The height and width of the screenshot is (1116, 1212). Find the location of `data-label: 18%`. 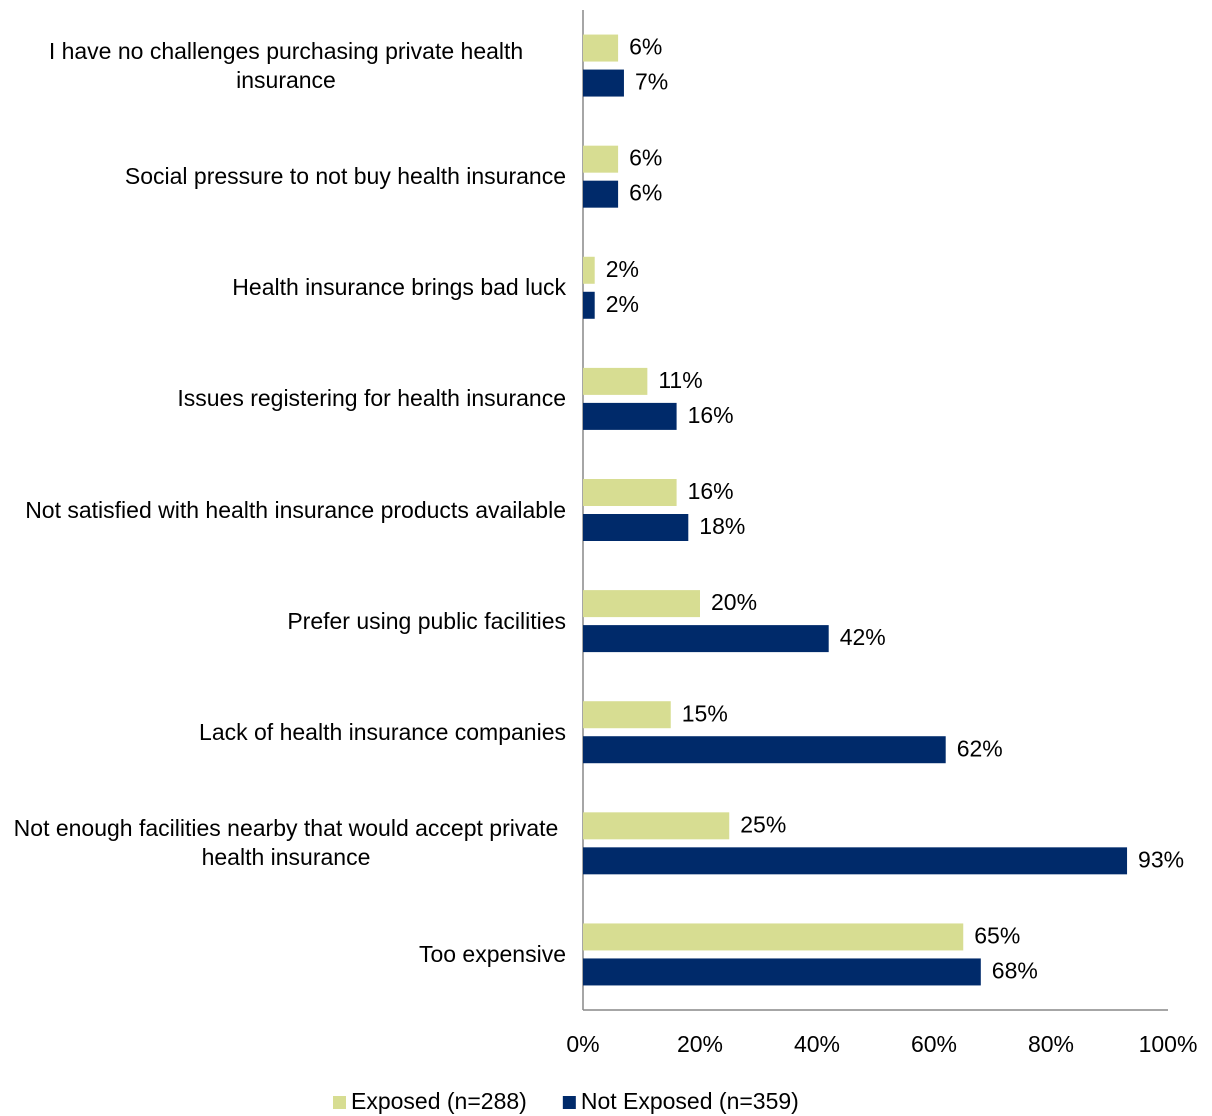

data-label: 18% is located at coordinates (722, 526).